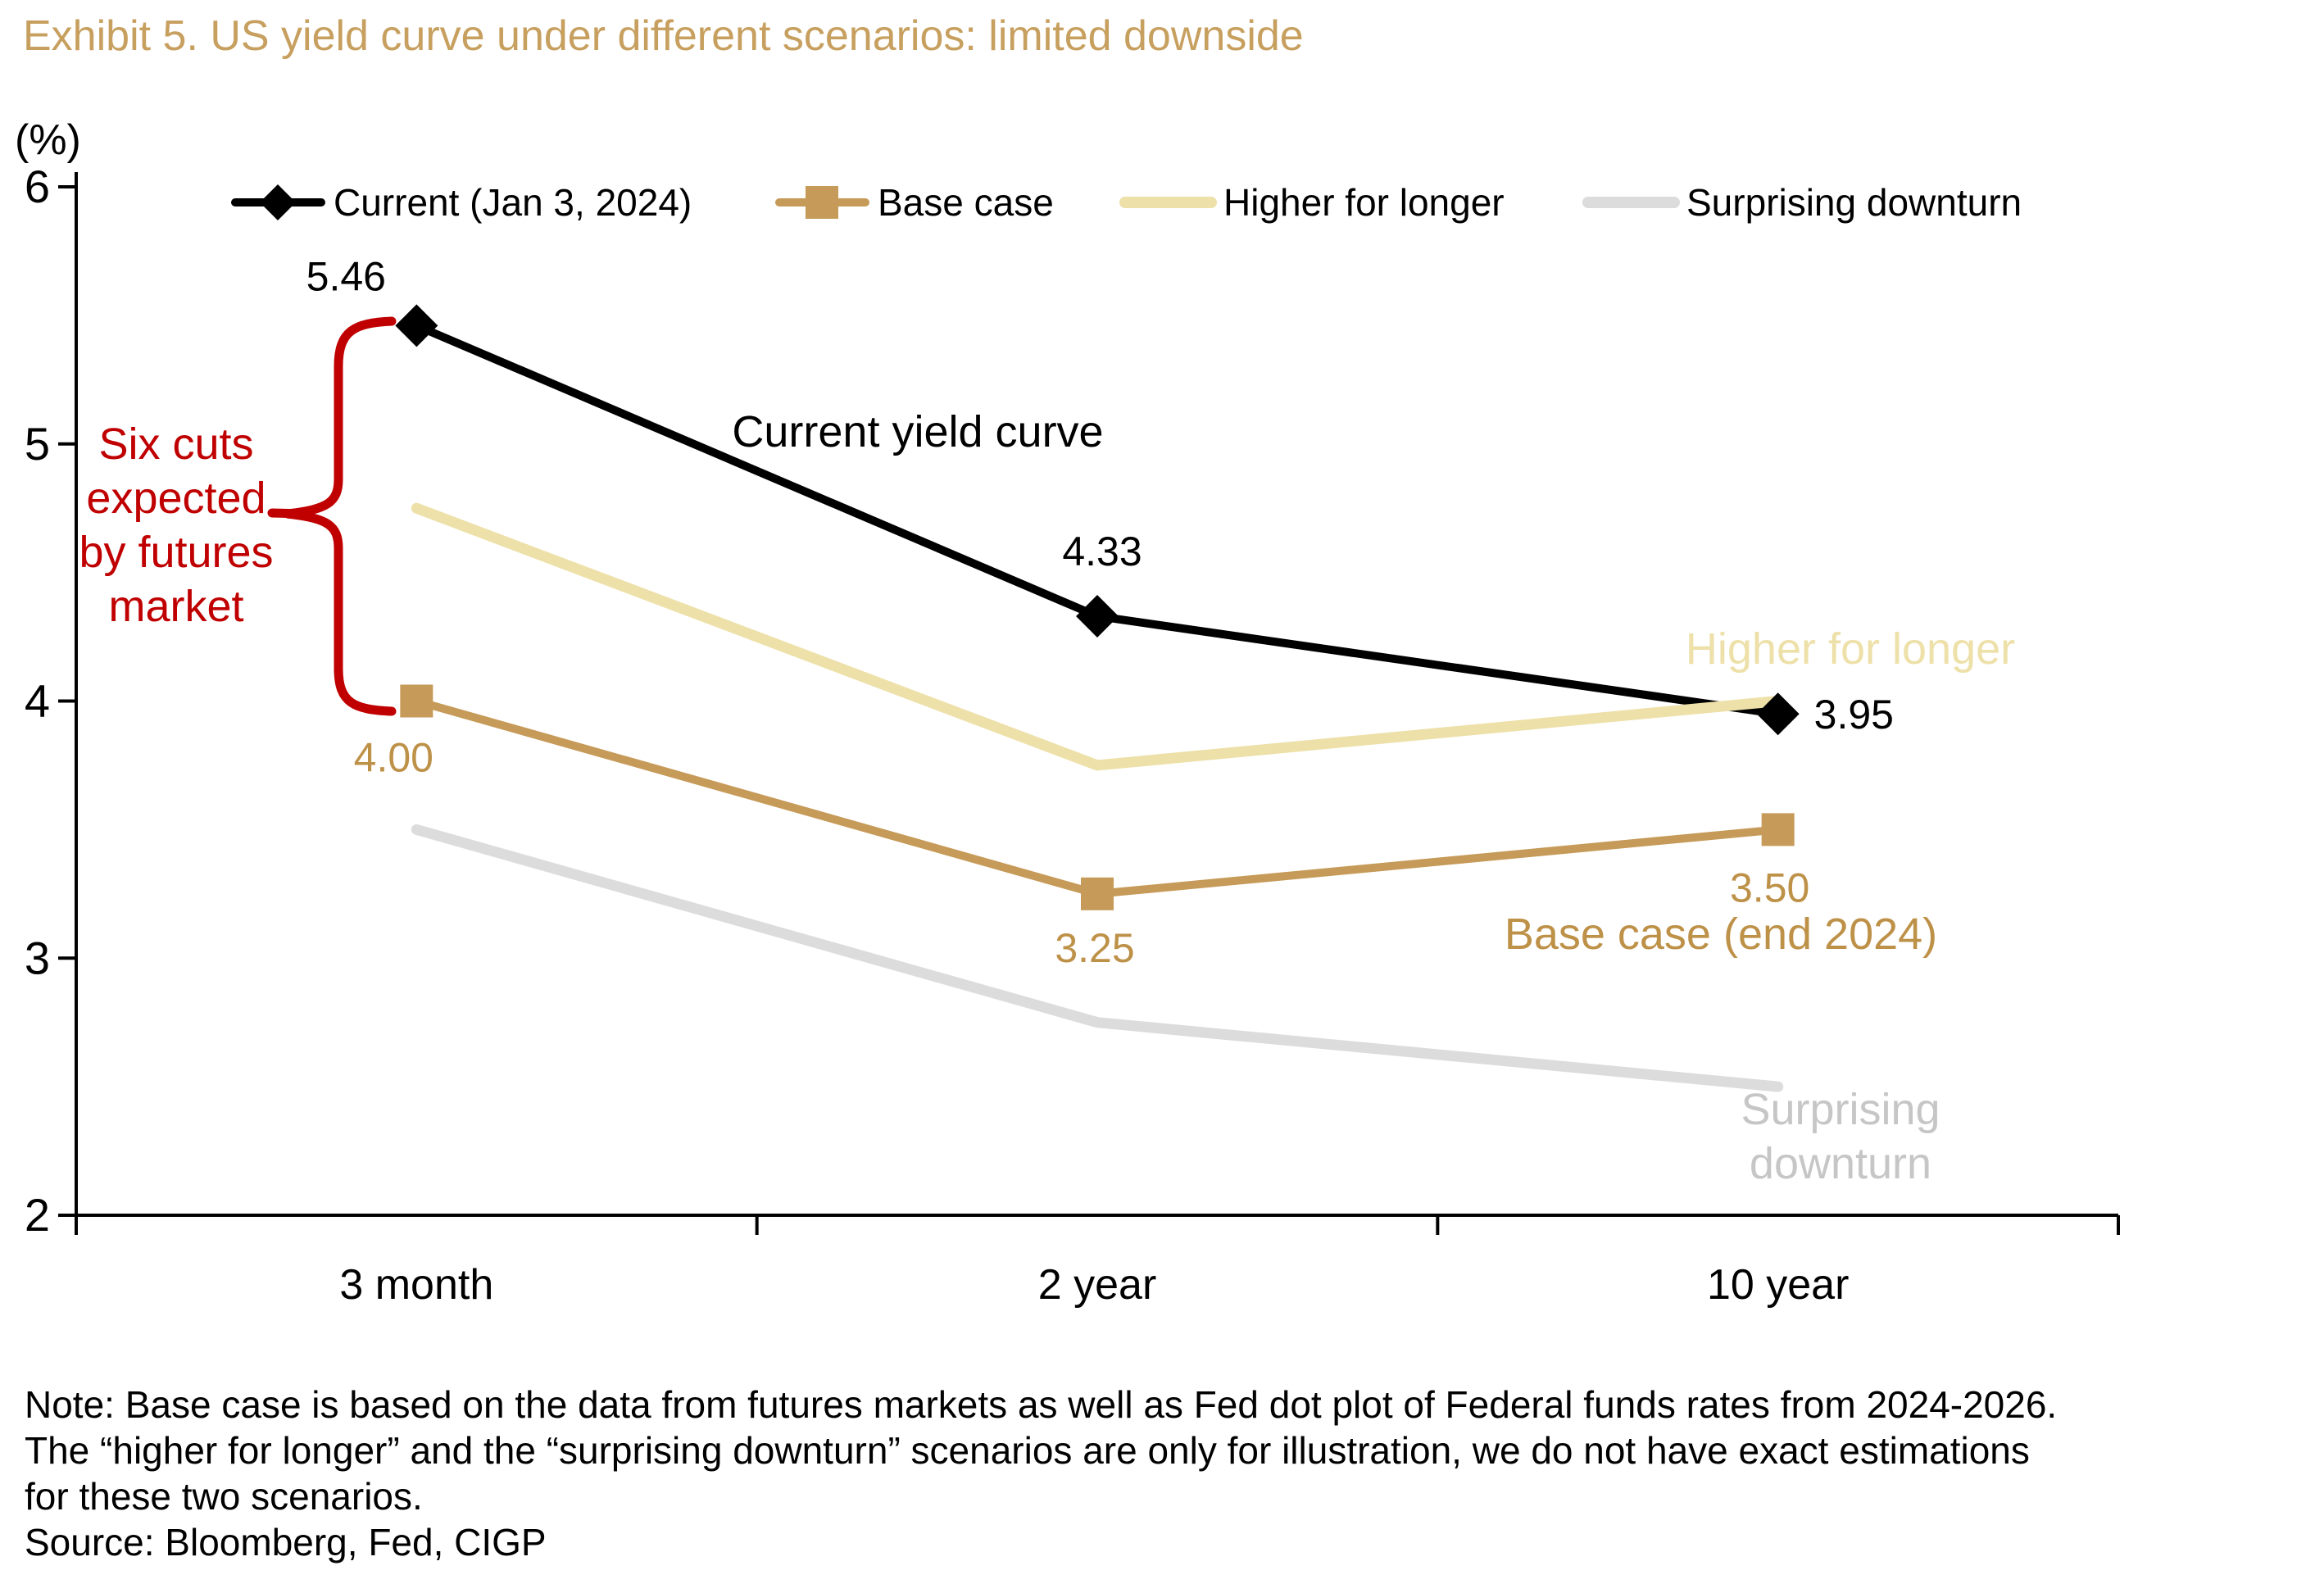 This screenshot has width=2324, height=1593. What do you see at coordinates (1850, 649) in the screenshot?
I see `higher-for-longer-annotation: Higher for longer` at bounding box center [1850, 649].